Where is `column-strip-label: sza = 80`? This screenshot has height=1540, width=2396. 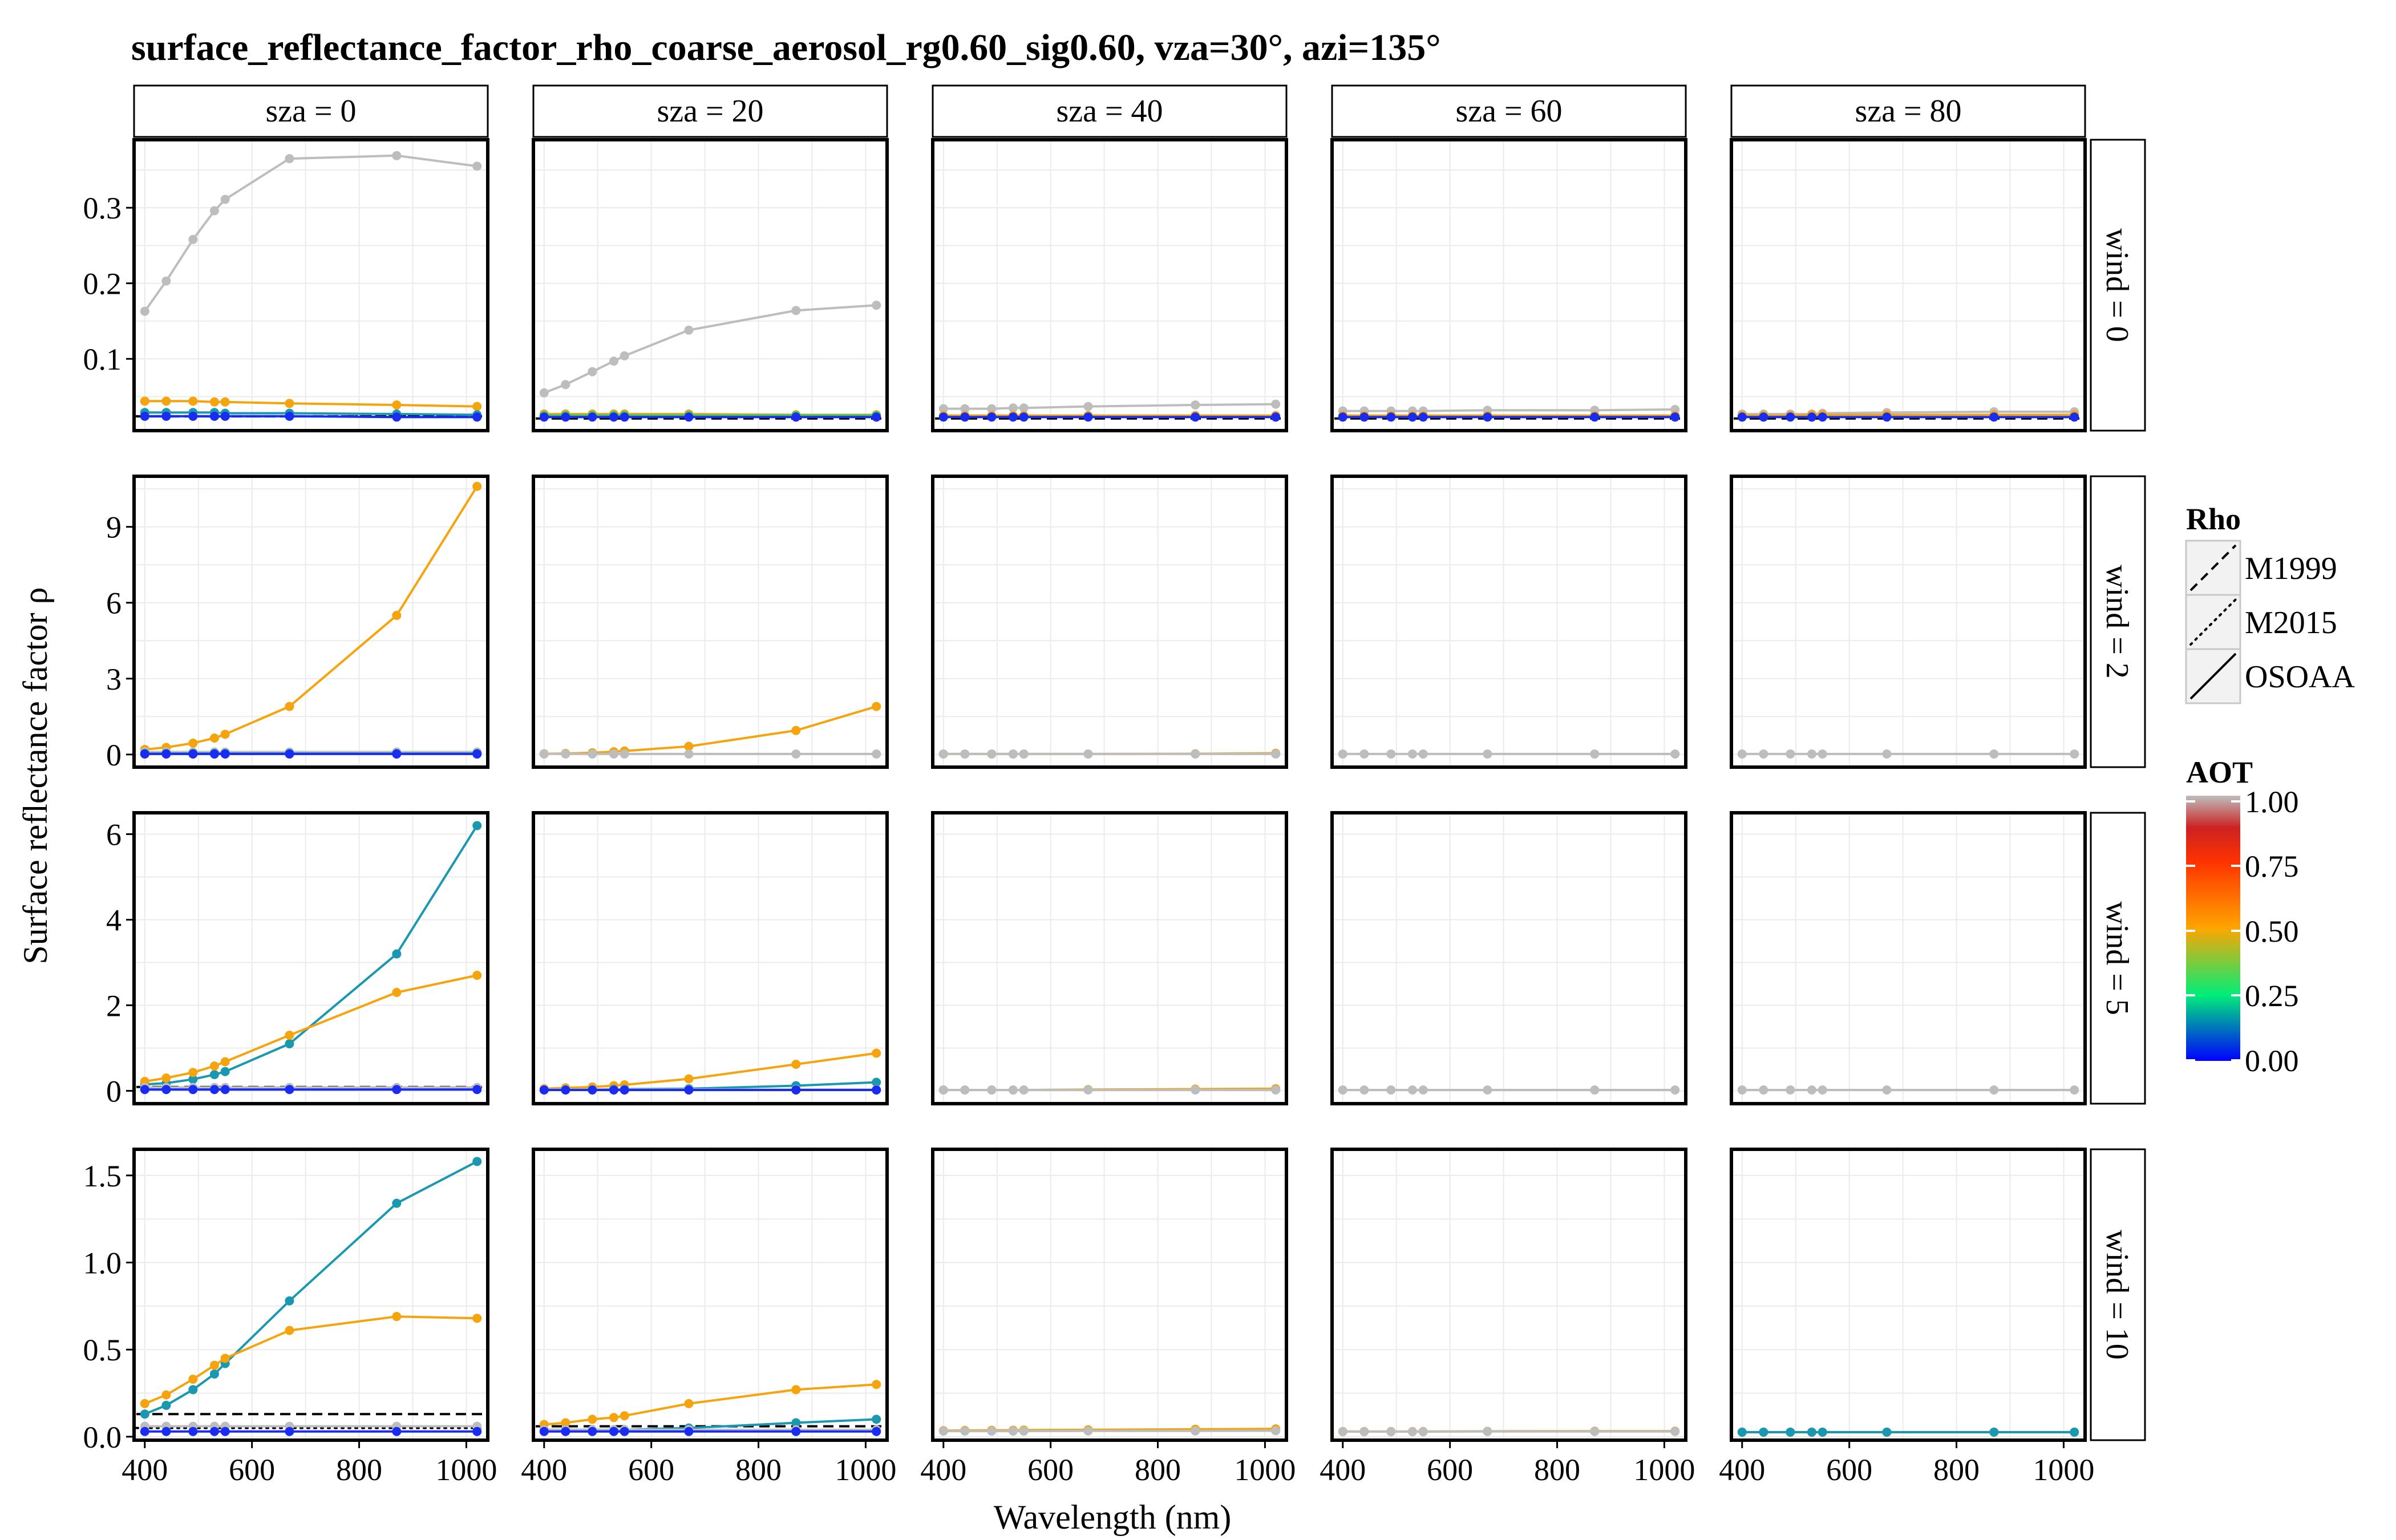
column-strip-label: sza = 80 is located at coordinates (1908, 112).